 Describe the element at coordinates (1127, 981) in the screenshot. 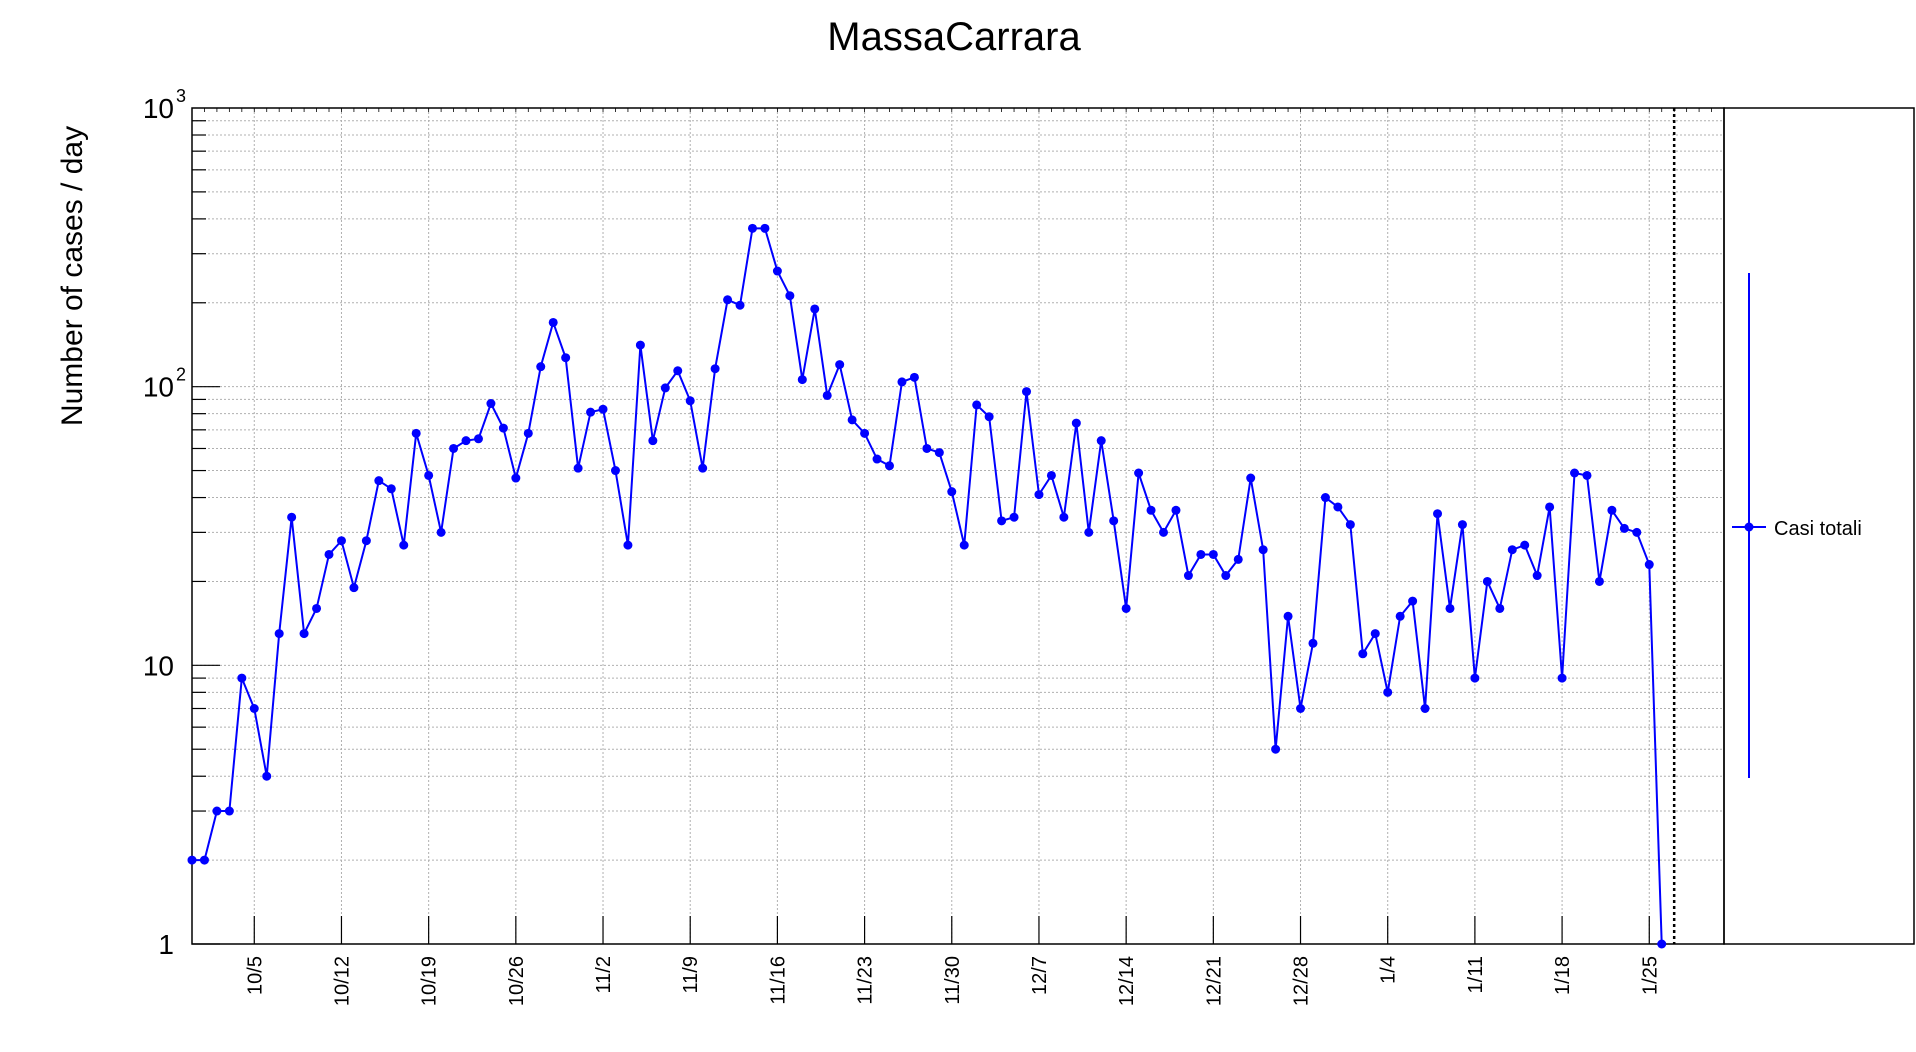

I see `x-tick-label: 12/14` at that location.